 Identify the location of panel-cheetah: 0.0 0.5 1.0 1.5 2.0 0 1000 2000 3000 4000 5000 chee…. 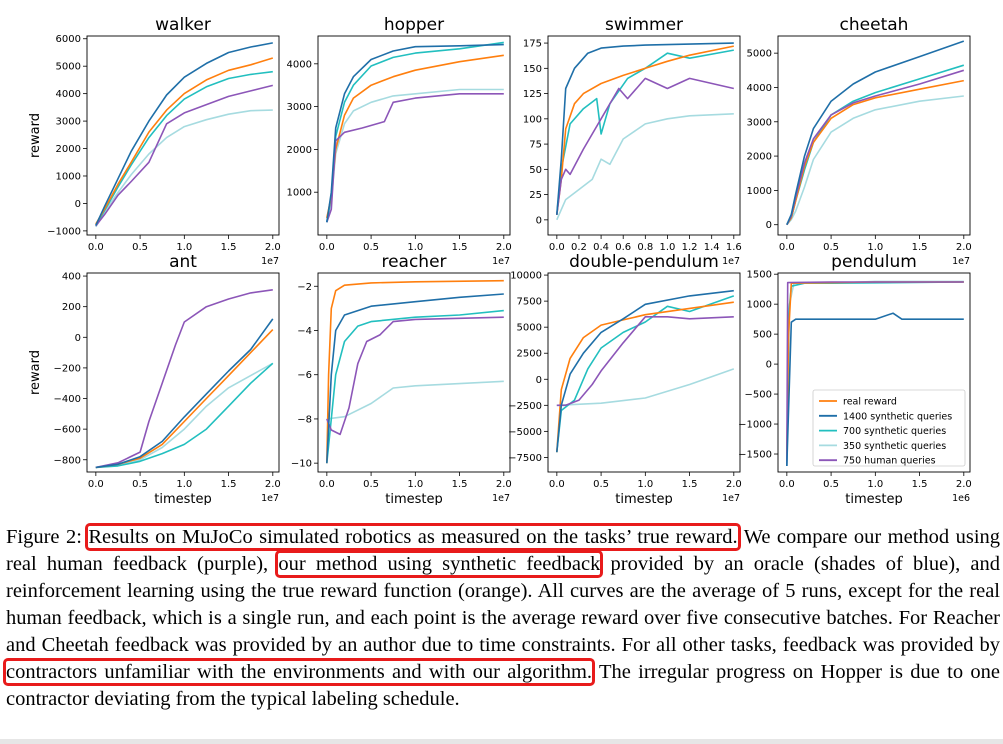
(859, 141).